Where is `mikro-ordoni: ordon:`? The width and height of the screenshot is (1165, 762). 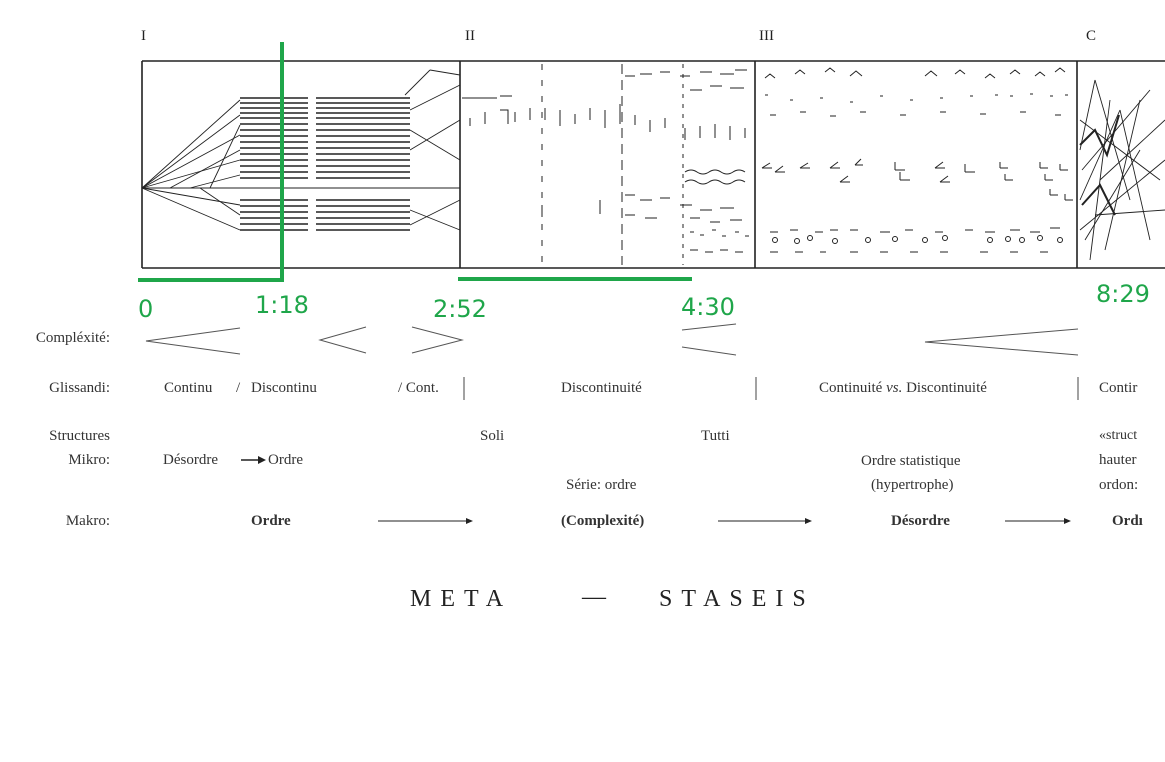
mikro-ordoni: ordon: is located at coordinates (1119, 485).